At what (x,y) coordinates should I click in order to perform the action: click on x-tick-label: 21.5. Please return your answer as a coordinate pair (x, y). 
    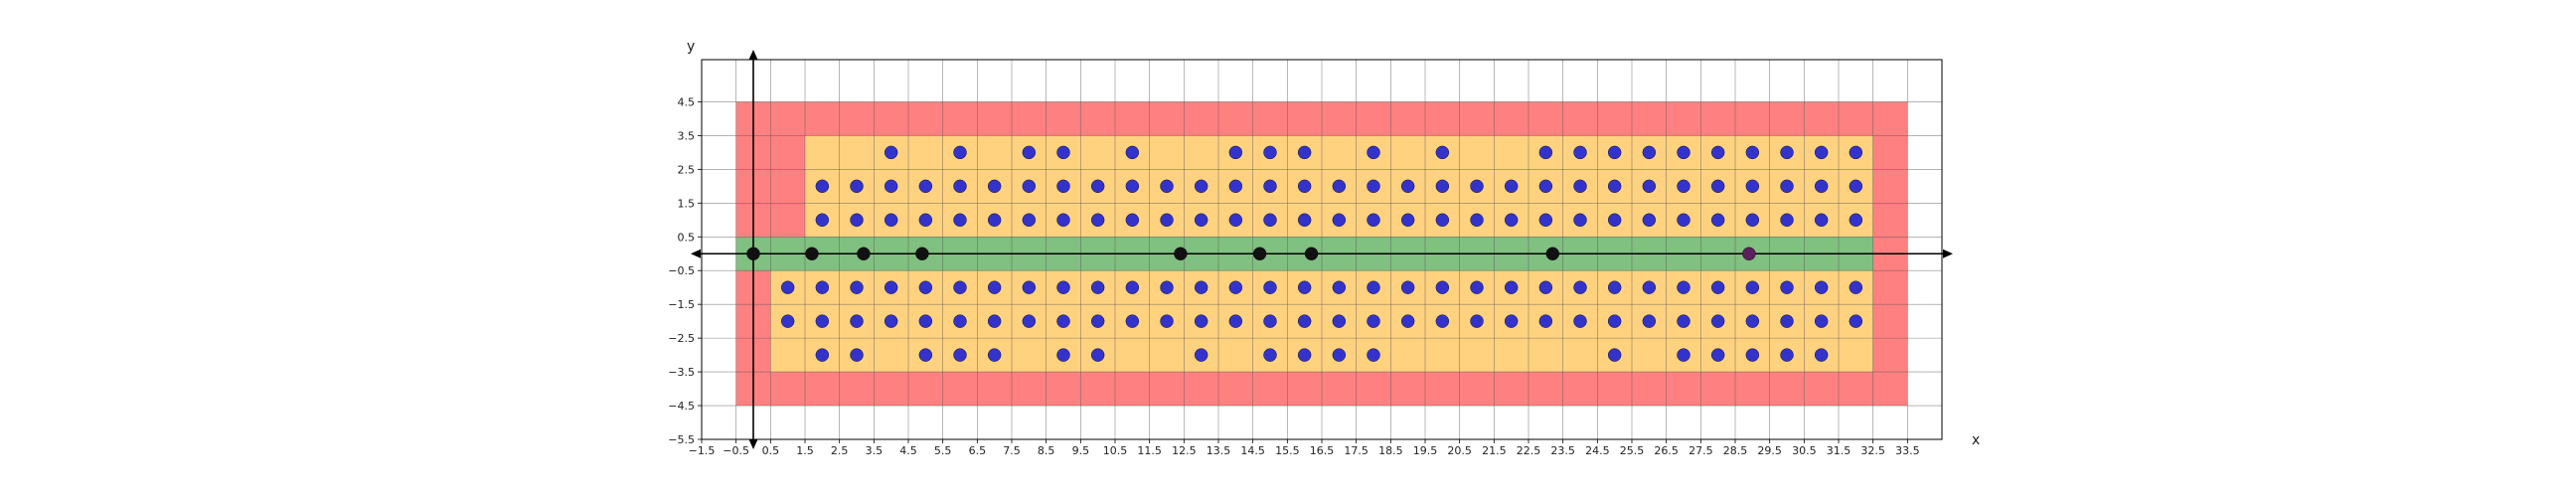
    Looking at the image, I should click on (1494, 450).